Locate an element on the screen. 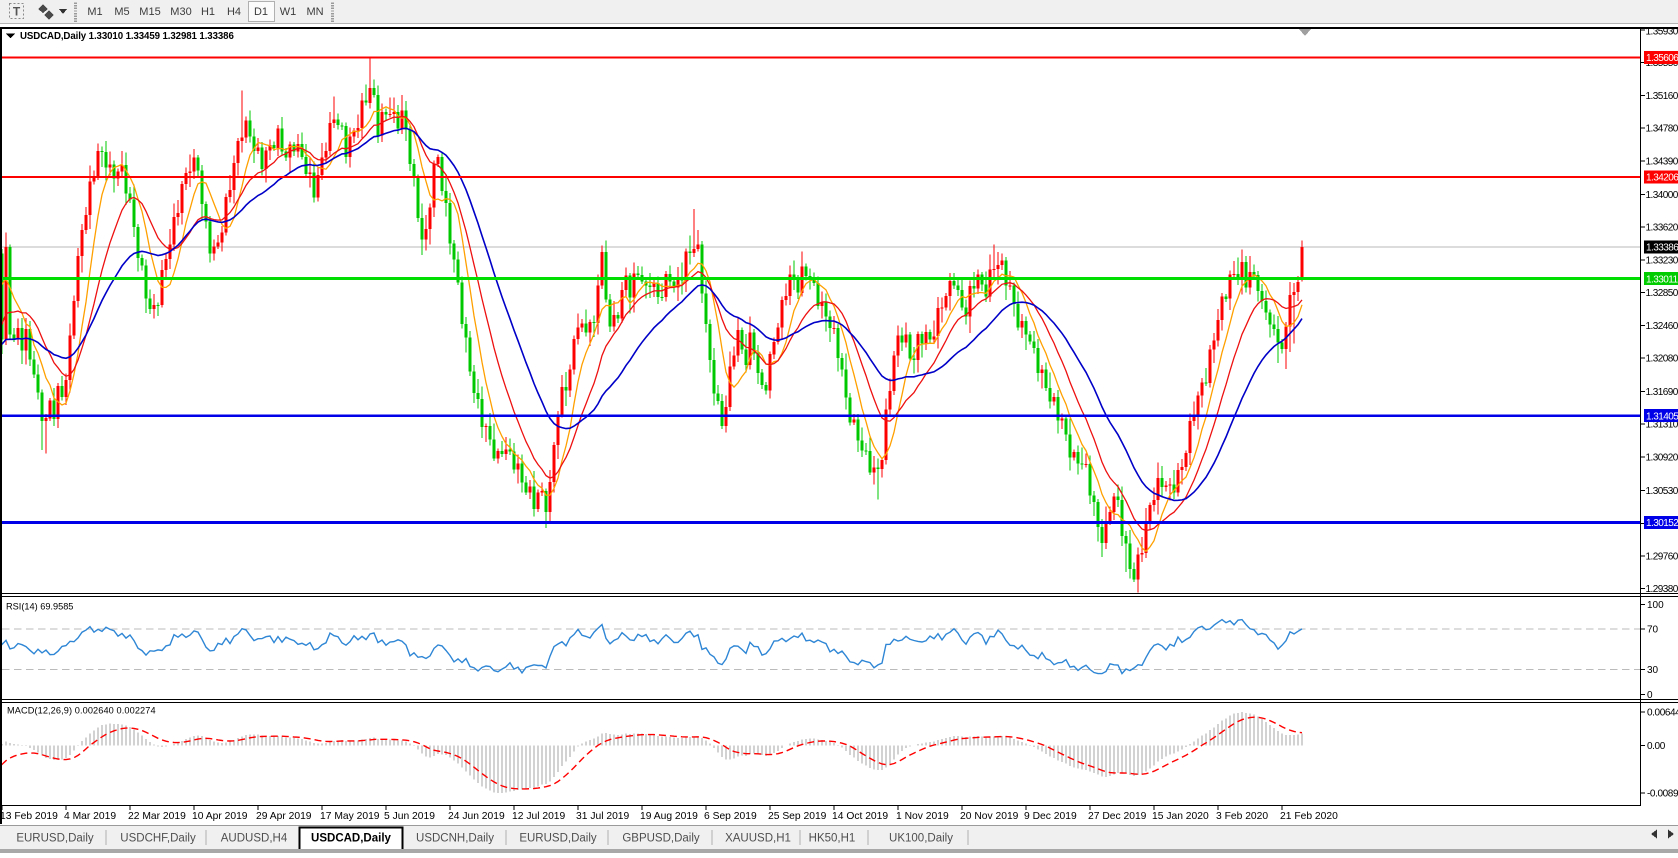 The image size is (1678, 858). svg-text: 1.34000 is located at coordinates (1662, 195).